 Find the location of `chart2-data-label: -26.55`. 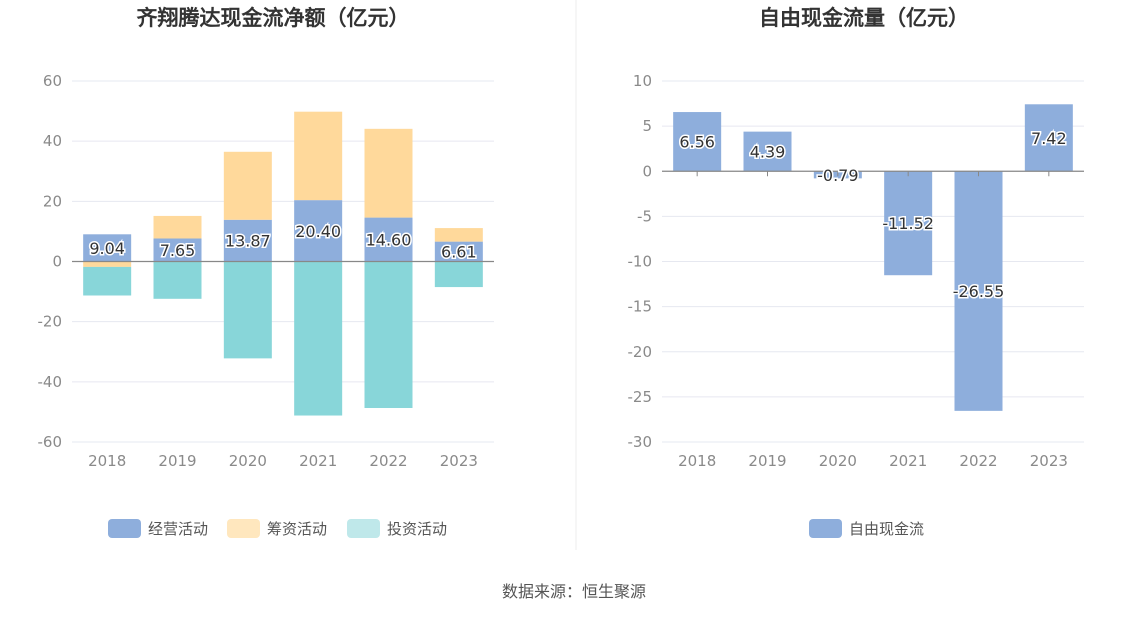

chart2-data-label: -26.55 is located at coordinates (979, 291).